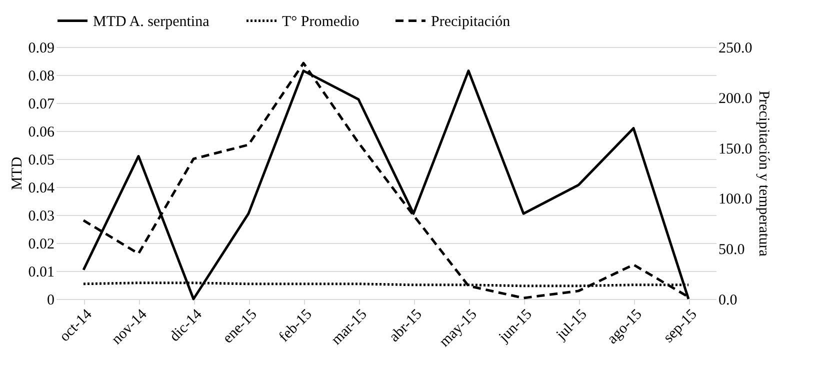 This screenshot has height=377, width=840. I want to click on y-tick-label: 0.05, so click(41, 160).